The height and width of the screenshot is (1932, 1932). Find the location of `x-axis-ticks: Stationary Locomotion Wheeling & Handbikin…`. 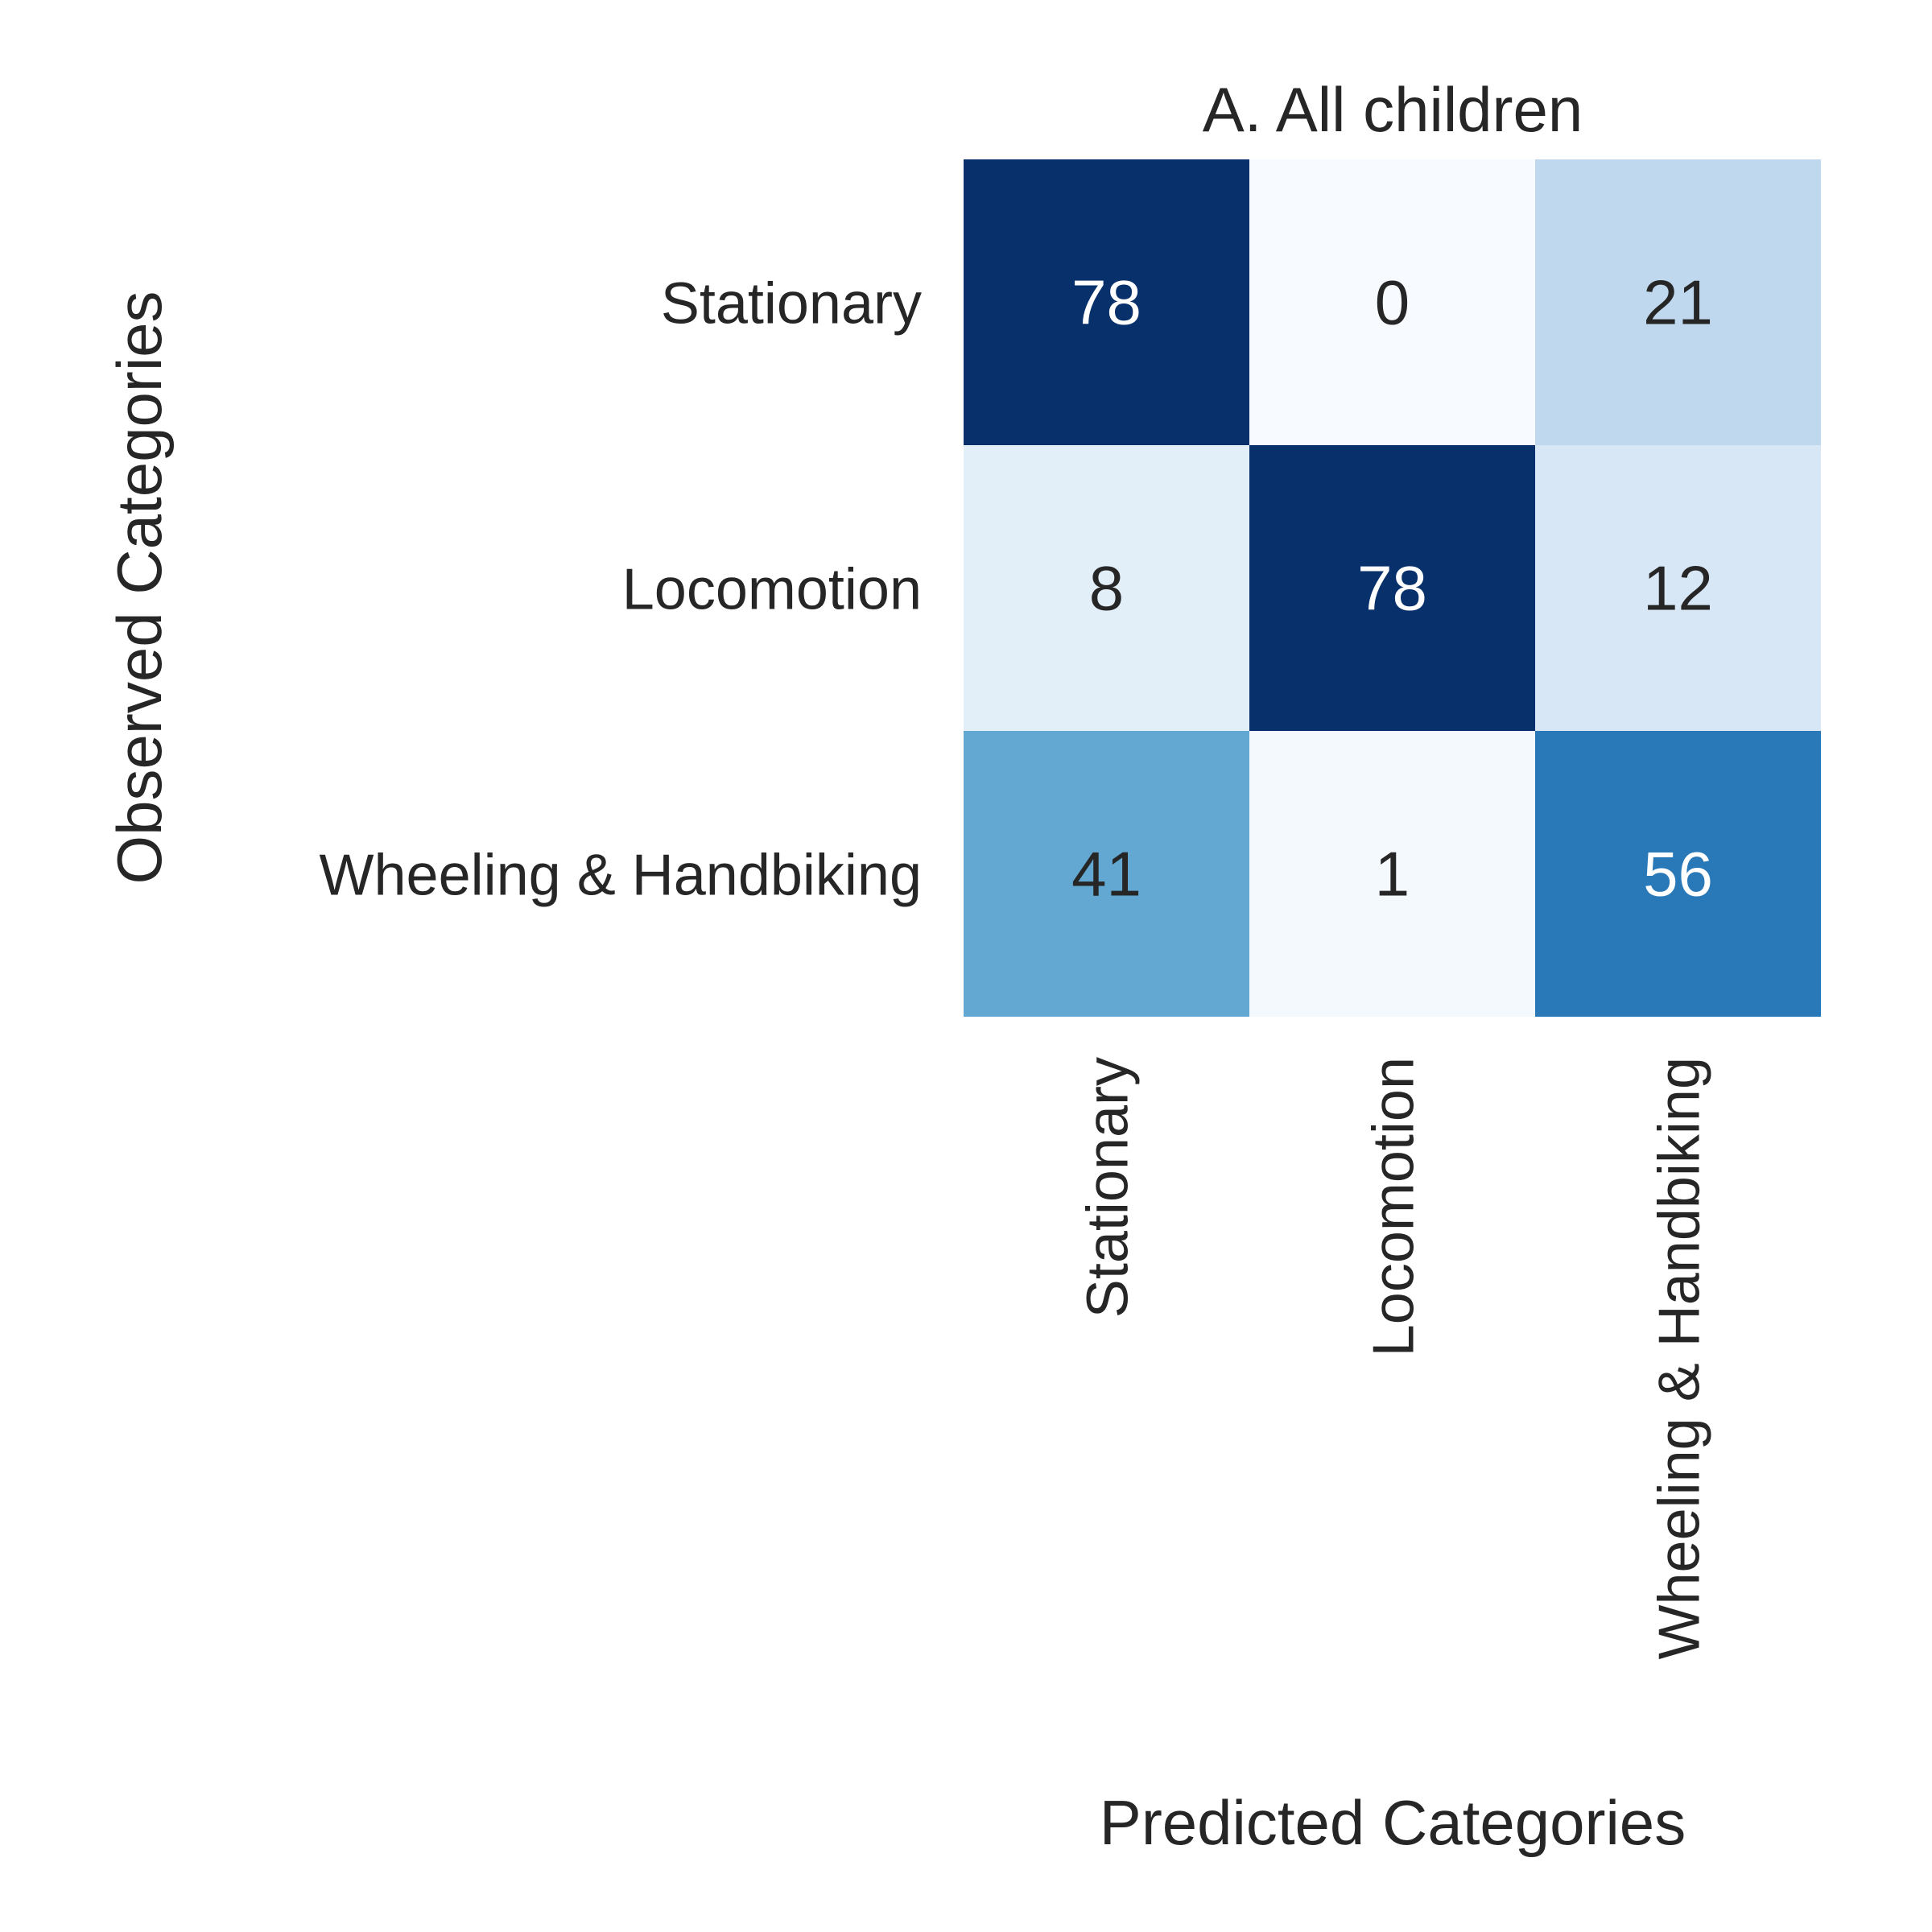

x-axis-ticks: Stationary Locomotion Wheeling & Handbikin… is located at coordinates (1394, 1358).